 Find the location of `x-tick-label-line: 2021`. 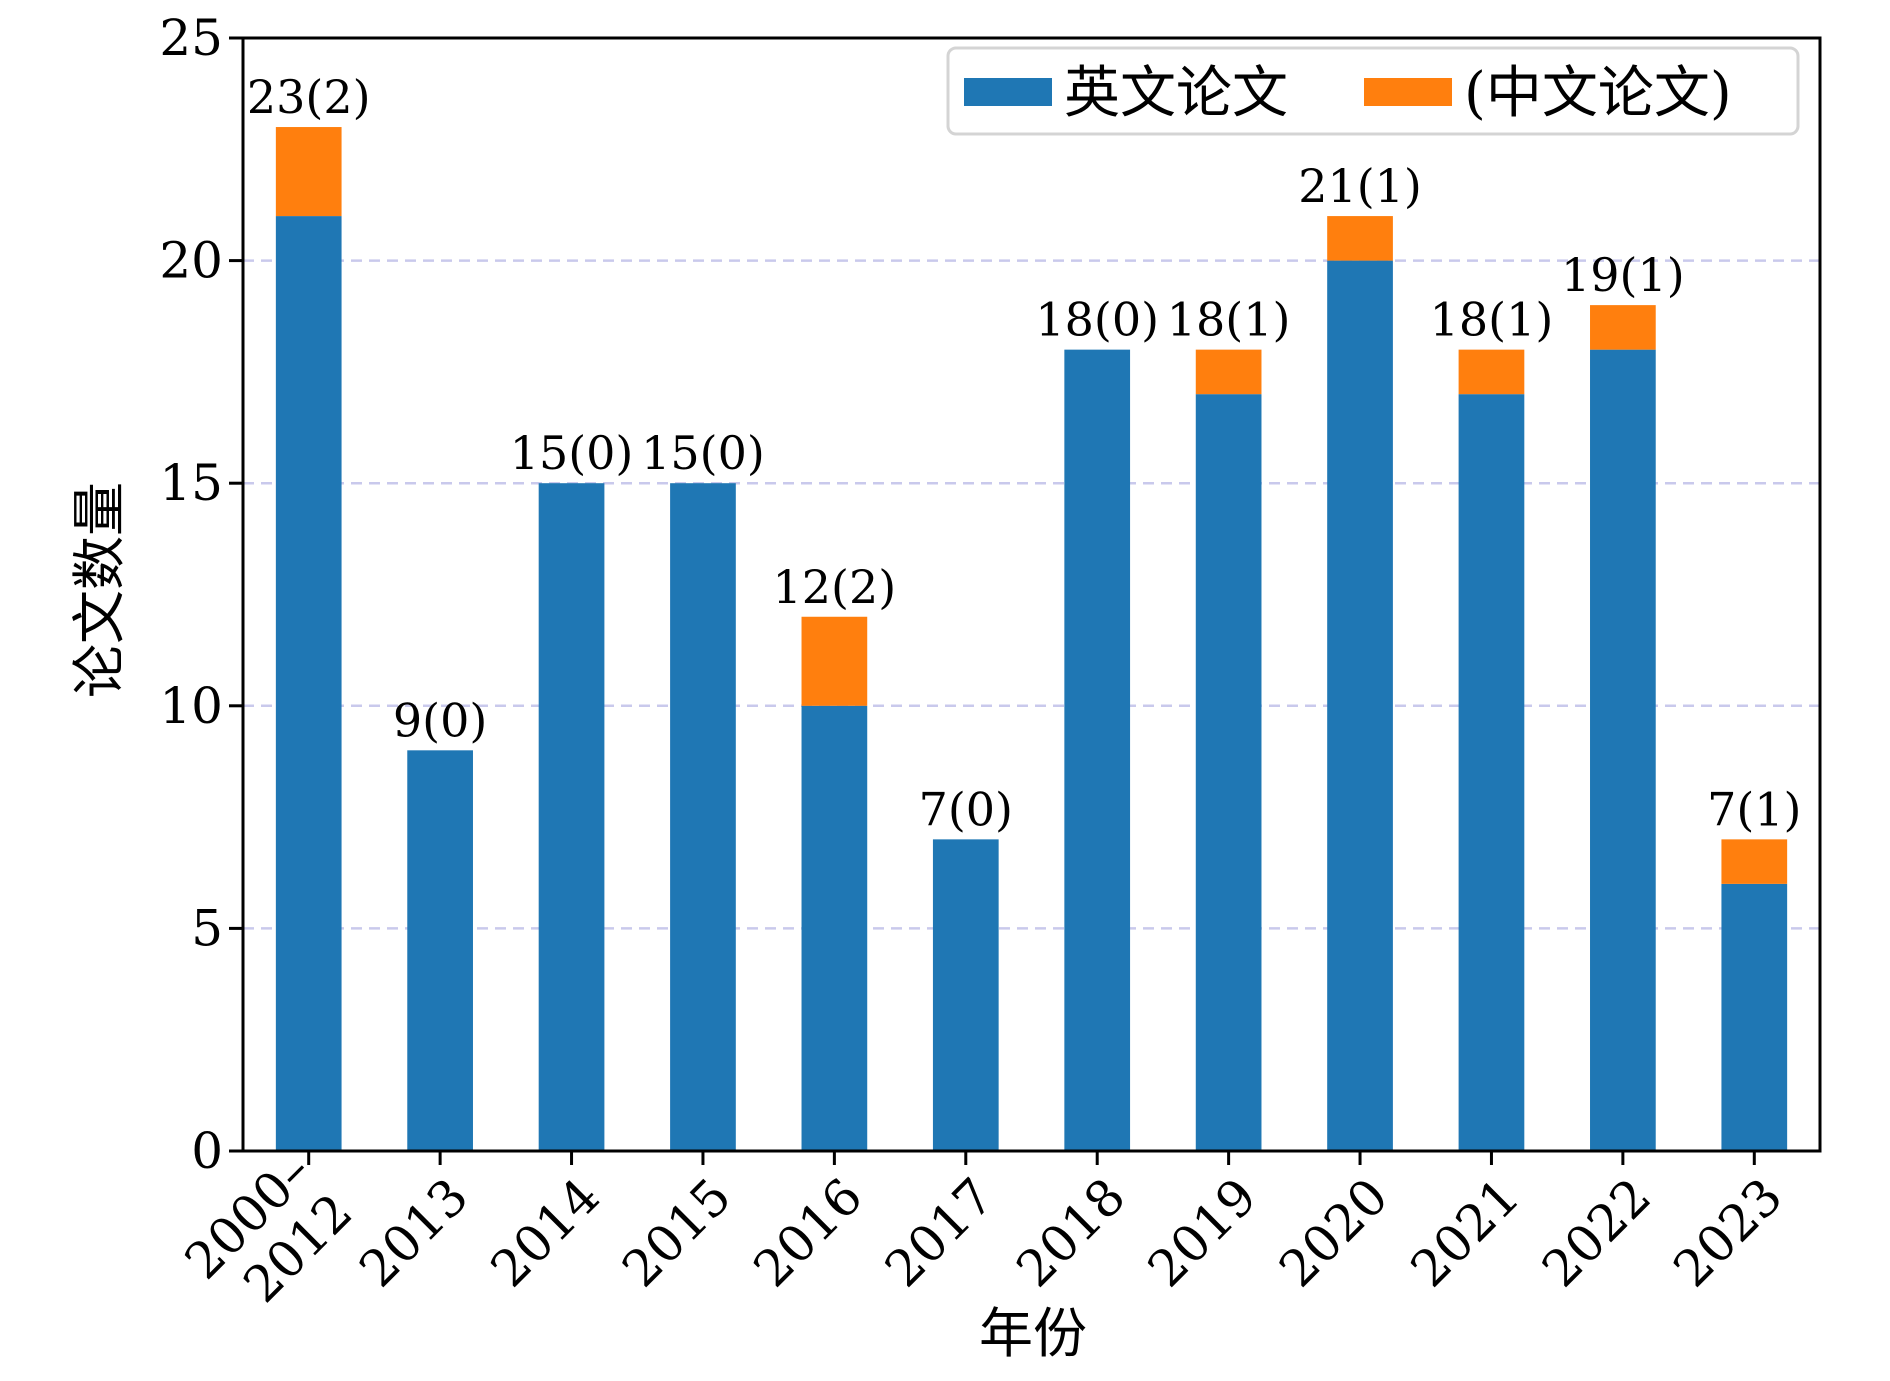

x-tick-label-line: 2021 is located at coordinates (1465, 1232).